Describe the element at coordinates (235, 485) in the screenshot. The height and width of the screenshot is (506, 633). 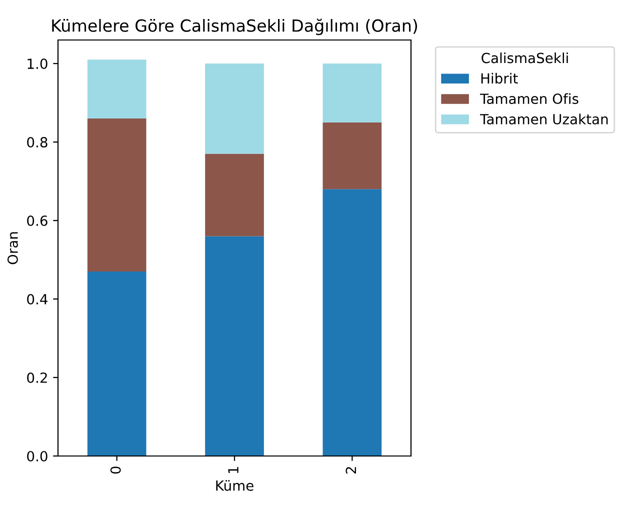
I see `x-axis-title: Küme` at that location.